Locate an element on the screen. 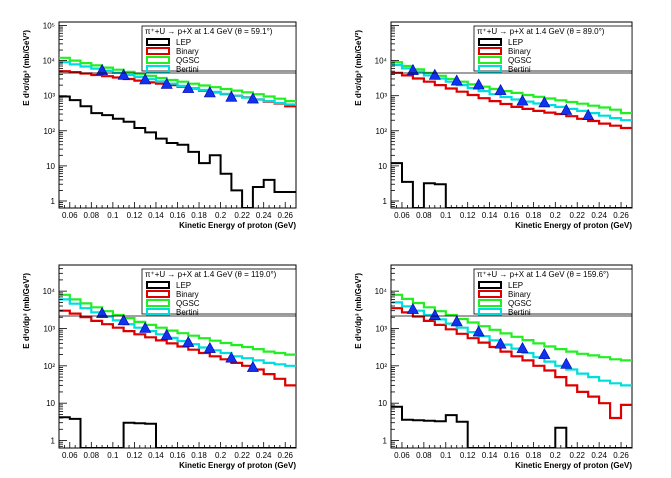  panel-title: π⁺+U → p+X at 1.4 GeV (θ = 119.0°) is located at coordinates (211, 274).